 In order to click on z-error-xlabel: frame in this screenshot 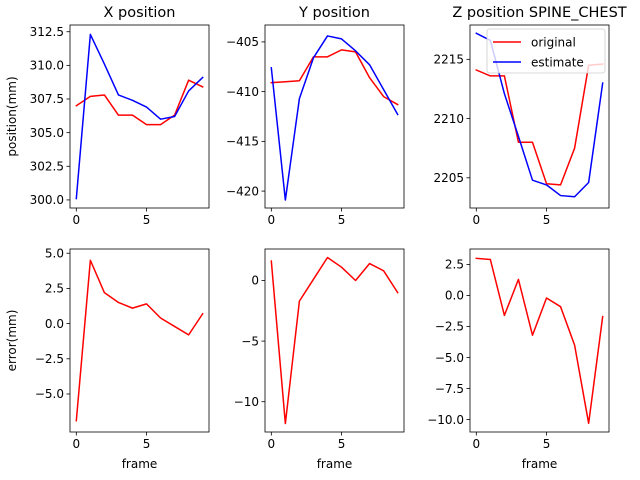, I will do `click(540, 464)`.